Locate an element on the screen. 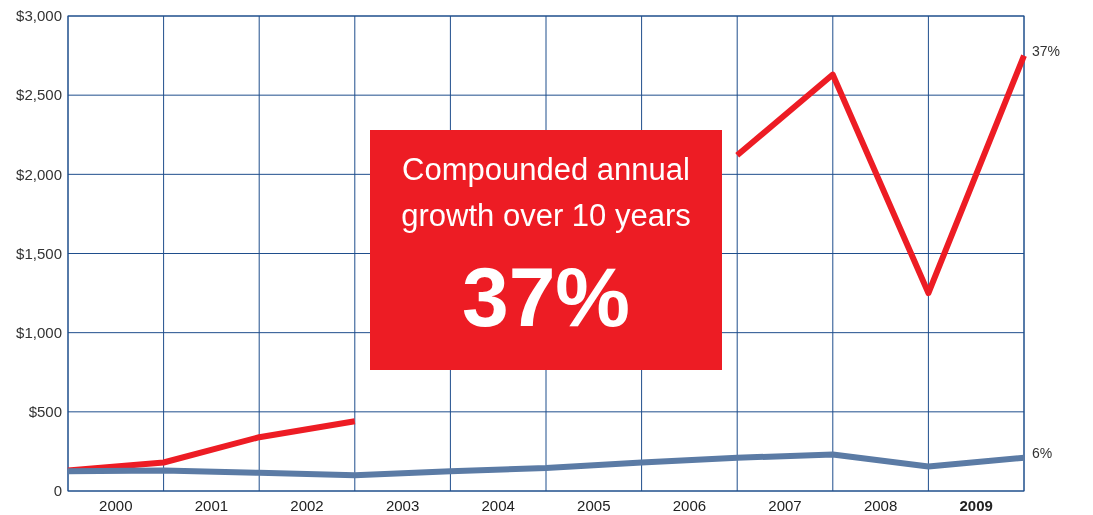 This screenshot has width=1093, height=515. annotation: 6% is located at coordinates (1042, 452).